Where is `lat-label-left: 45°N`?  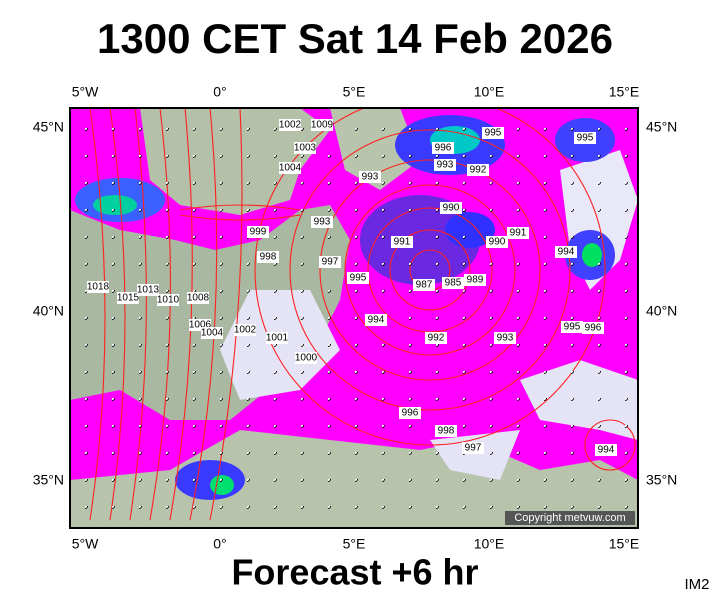
lat-label-left: 45°N is located at coordinates (48, 127).